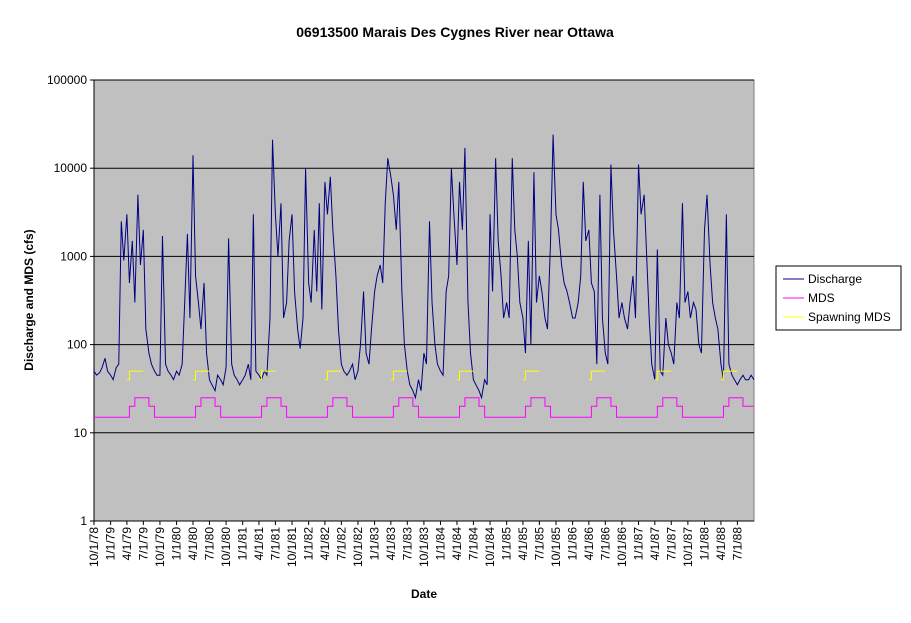  I want to click on x-tick-label: 4/1/86, so click(589, 544).